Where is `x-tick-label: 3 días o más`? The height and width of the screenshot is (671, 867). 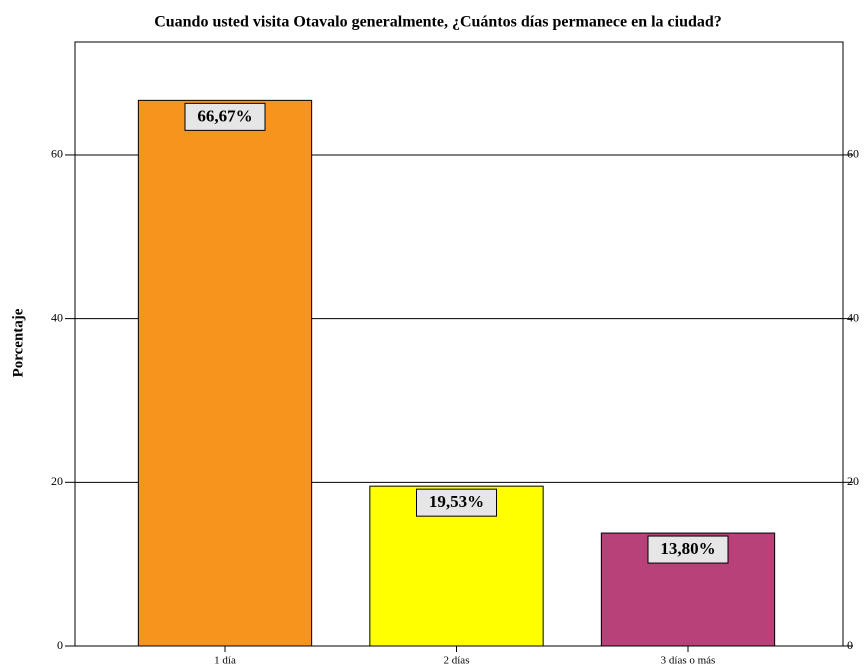
x-tick-label: 3 días o más is located at coordinates (688, 661).